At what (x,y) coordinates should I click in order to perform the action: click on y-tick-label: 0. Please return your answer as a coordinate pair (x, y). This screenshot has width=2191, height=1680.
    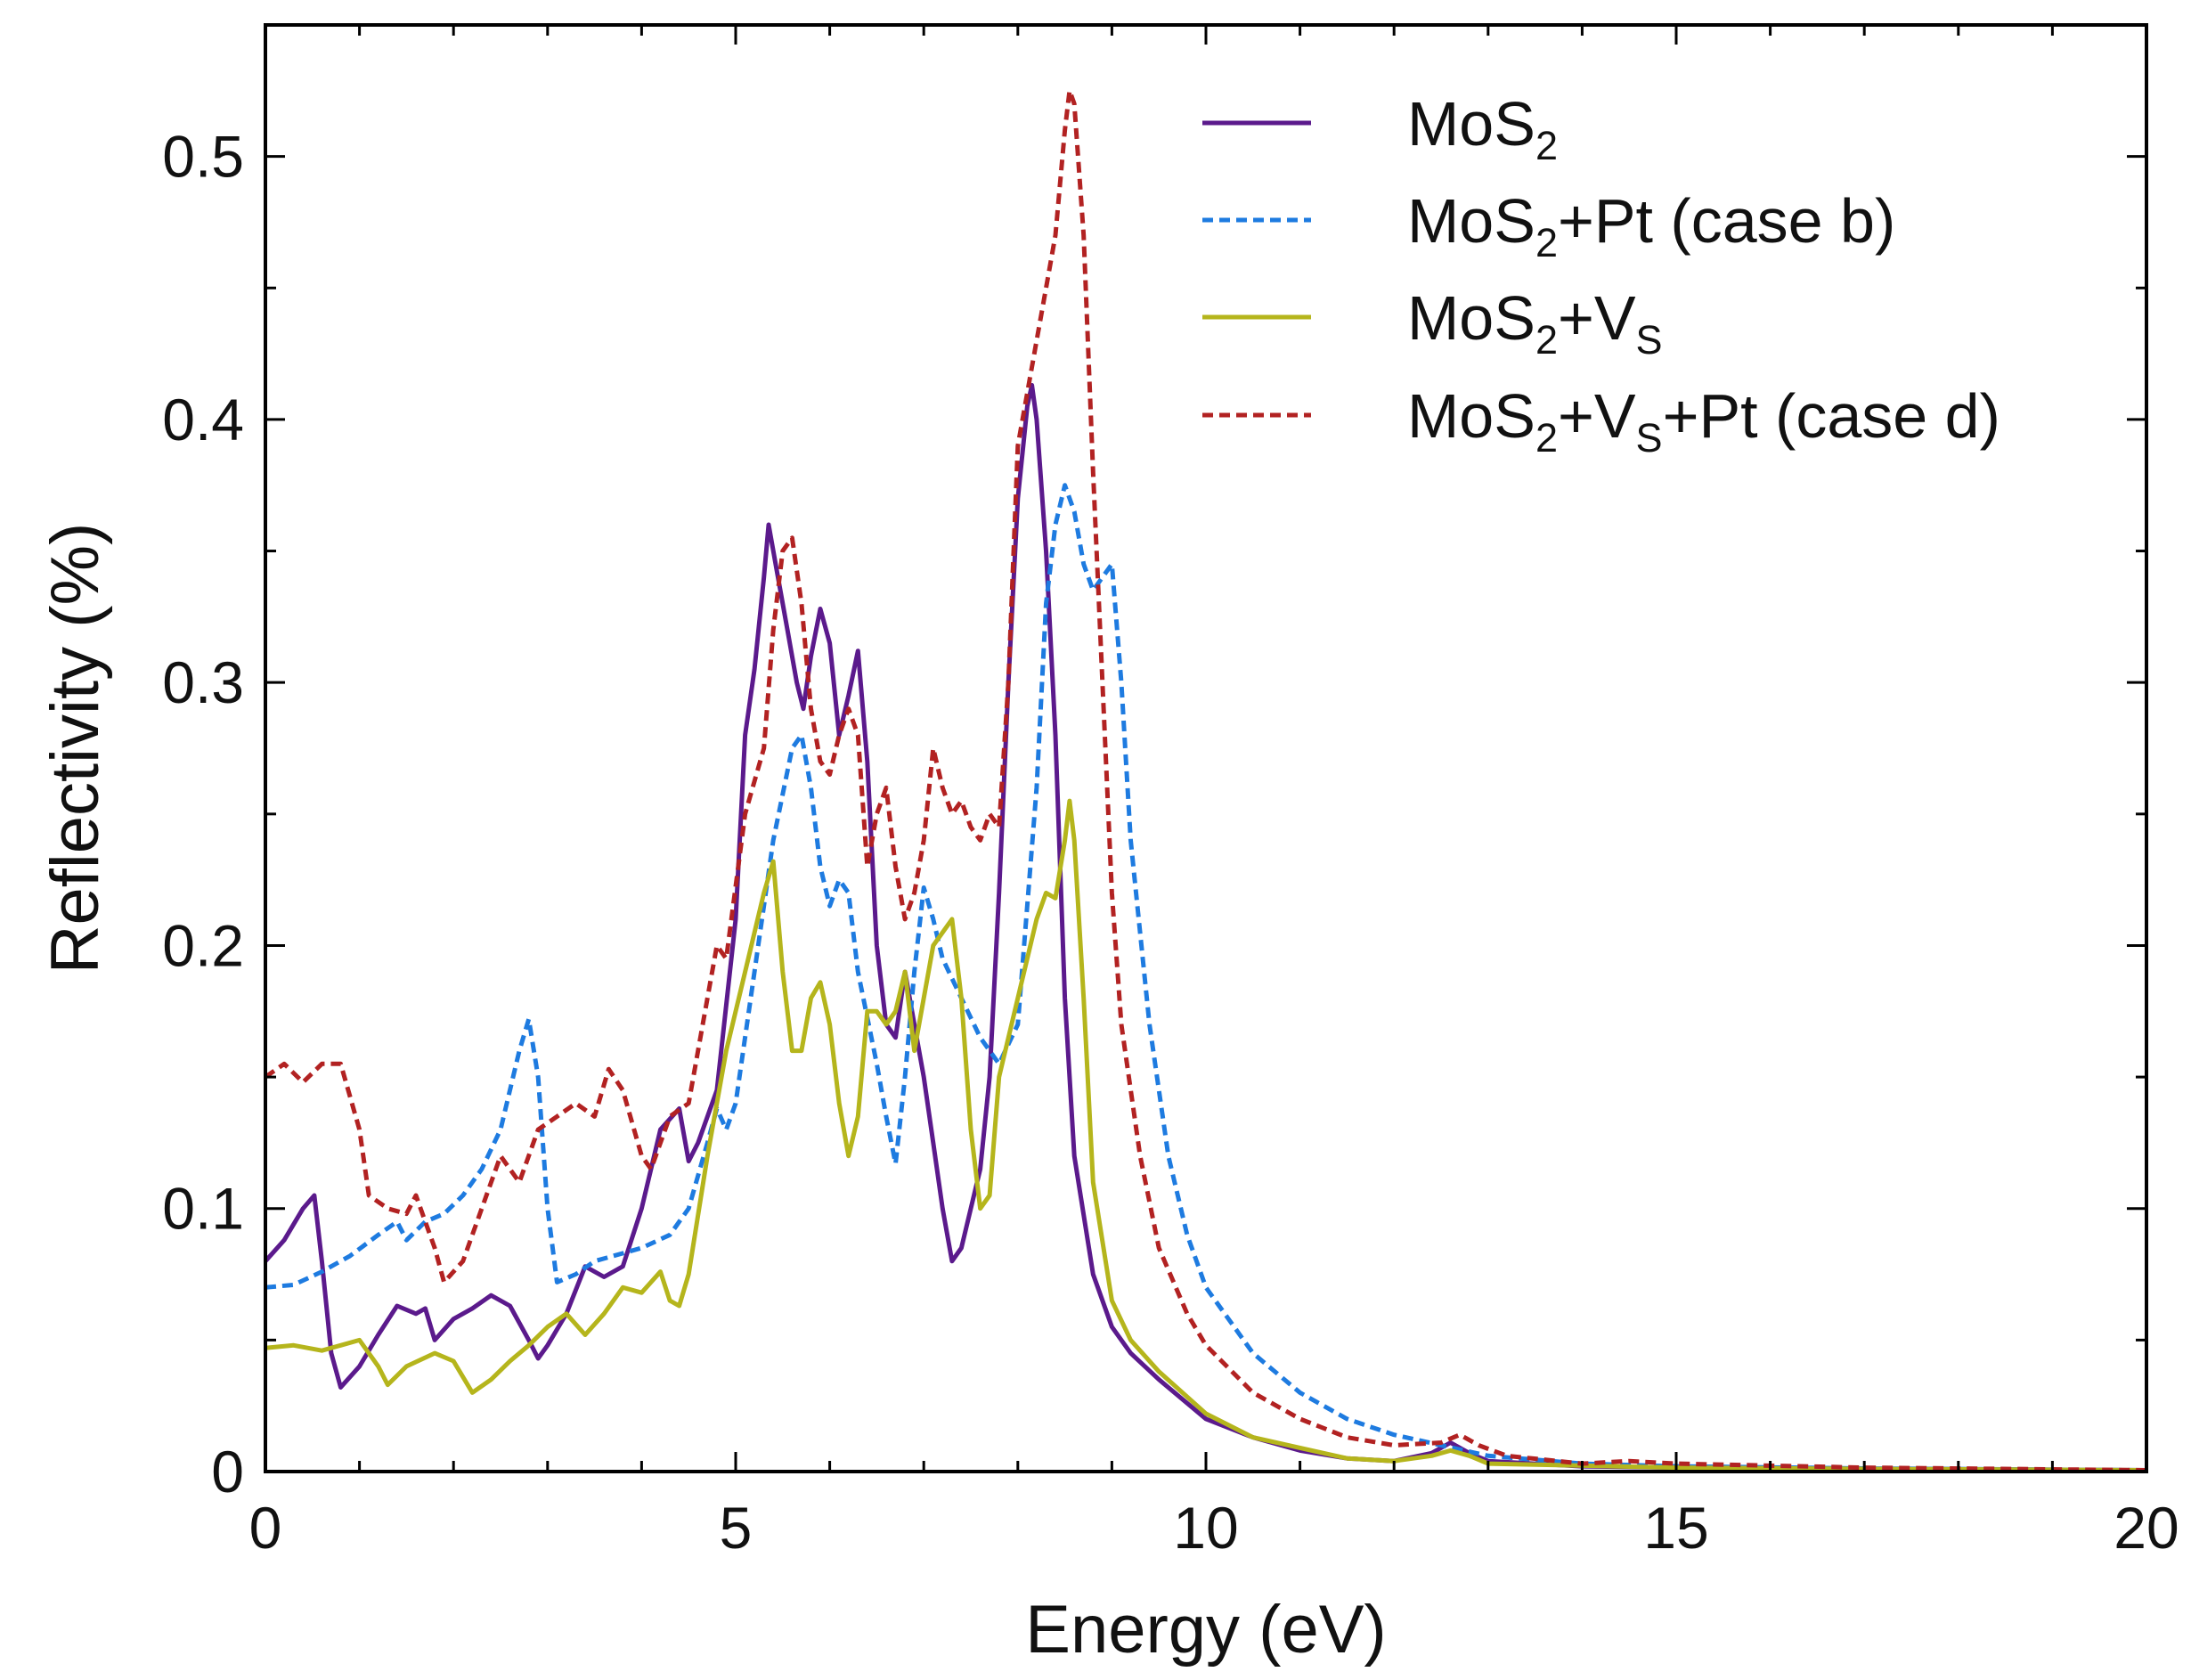
    Looking at the image, I should click on (228, 1472).